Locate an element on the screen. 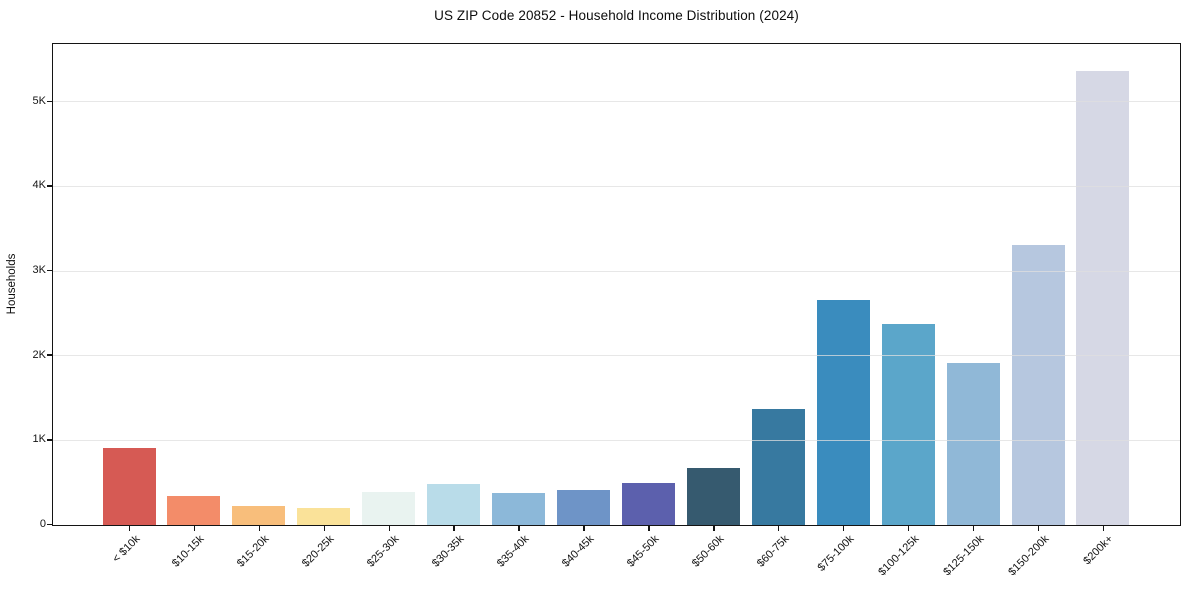 Image resolution: width=1189 pixels, height=590 pixels. x-tick-label-2: $10-15k is located at coordinates (188, 551).